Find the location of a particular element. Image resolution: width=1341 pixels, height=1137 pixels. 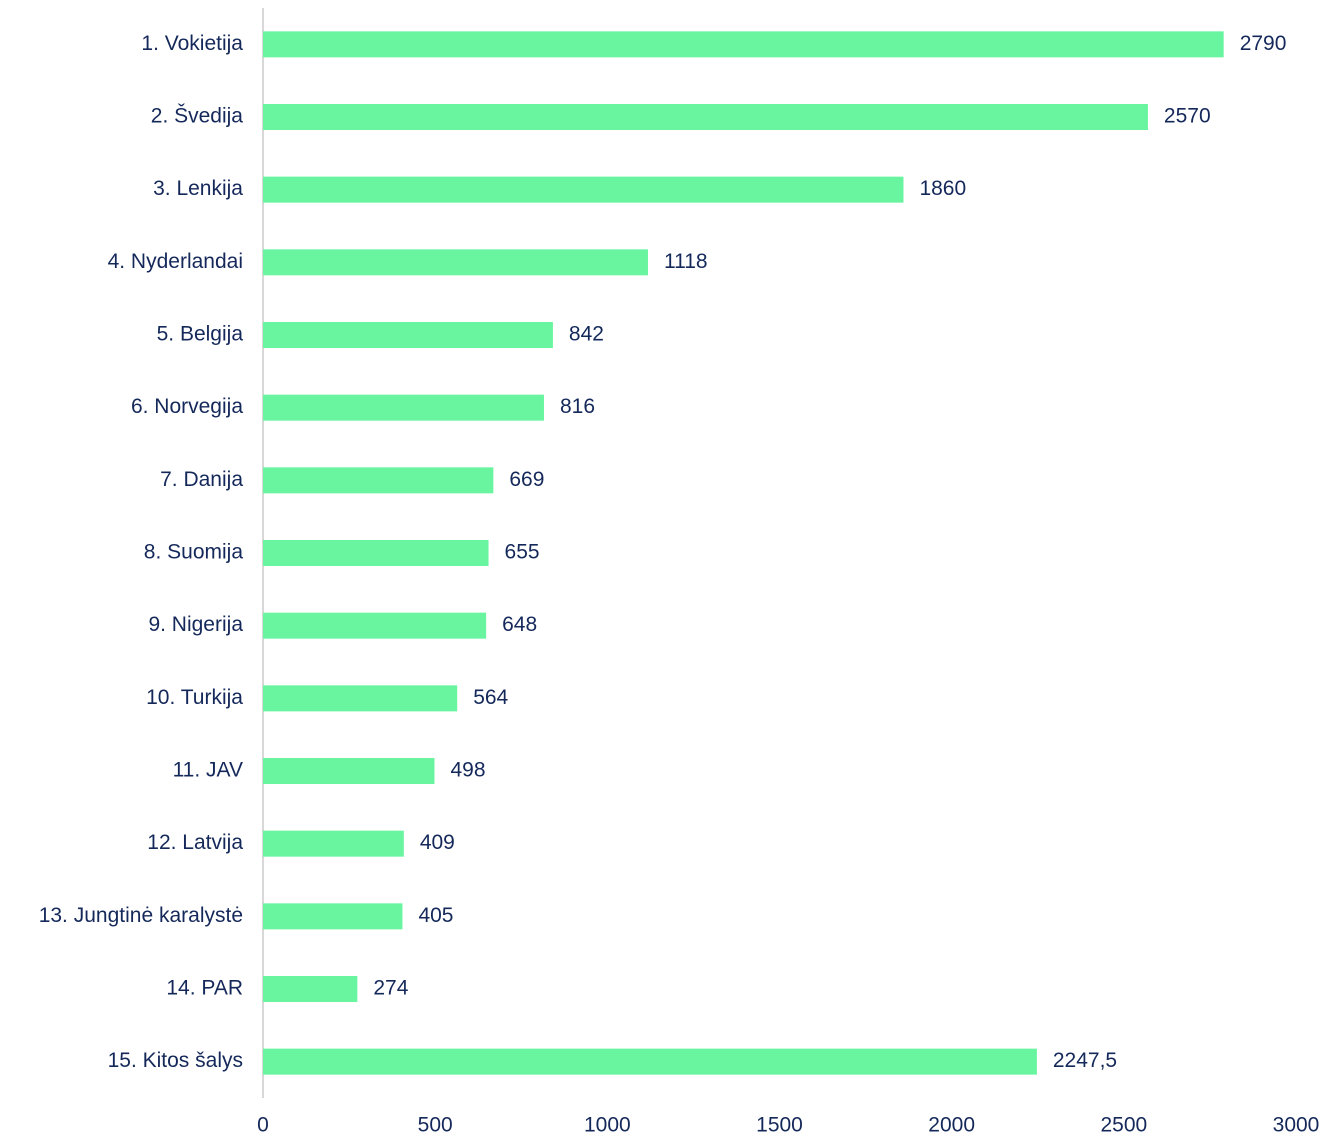

x-tick-label: 2500 is located at coordinates (1123, 1125).